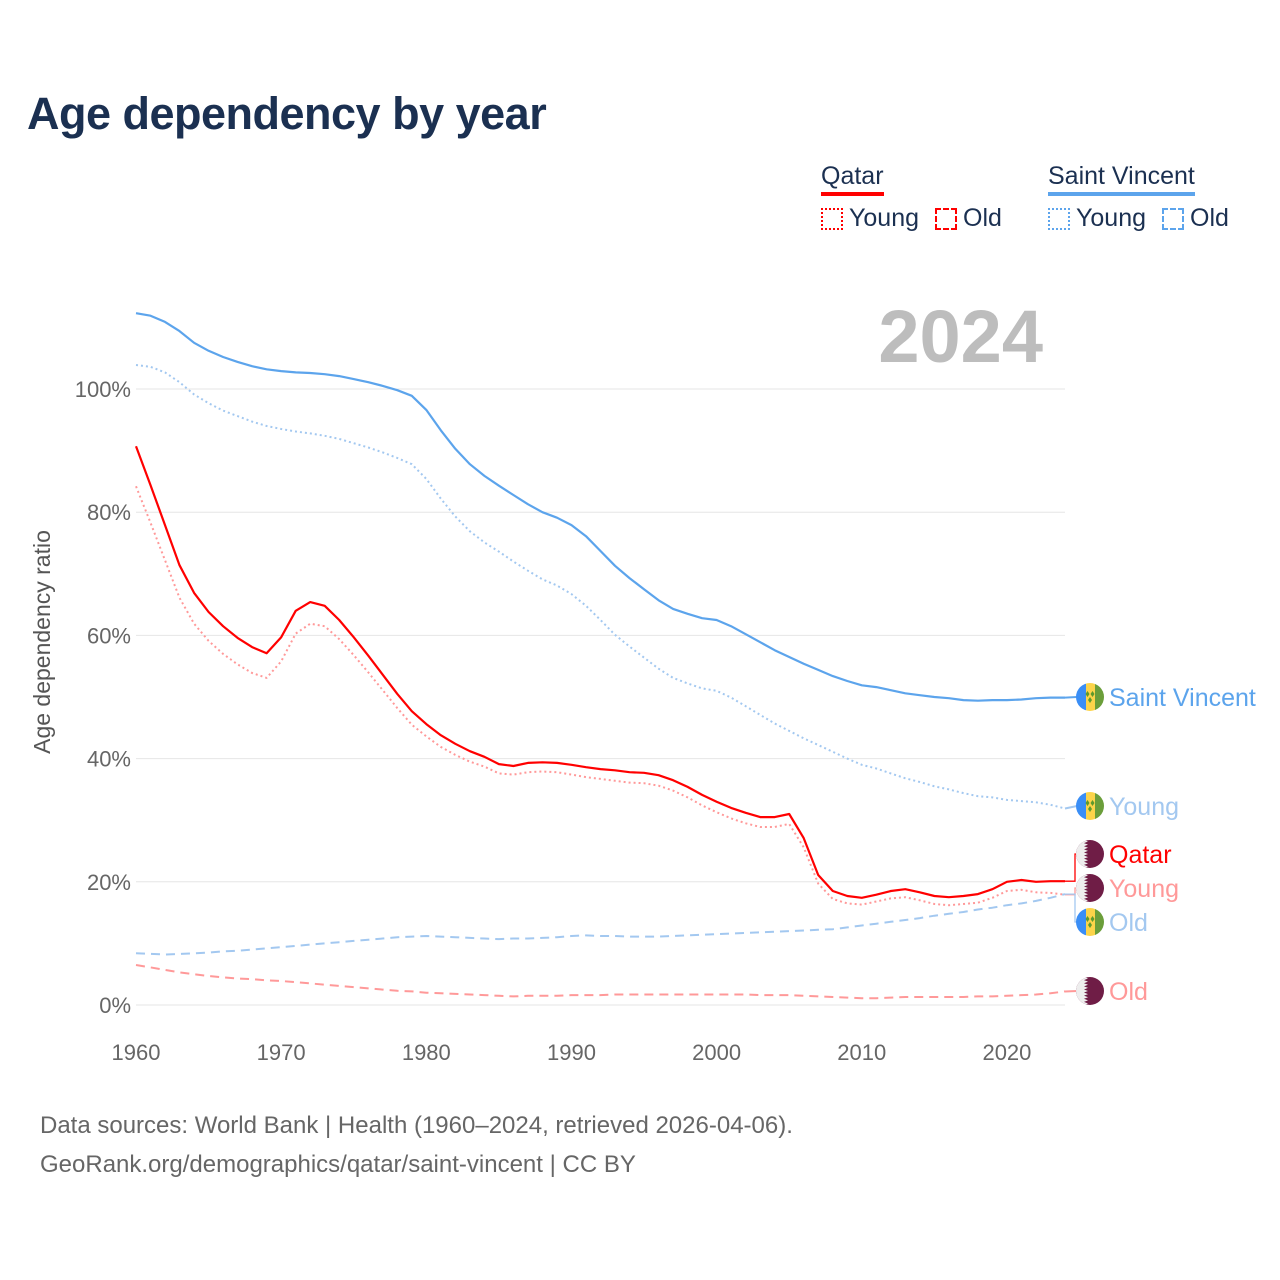 This screenshot has width=1280, height=1280. I want to click on x-tick-label: 2000, so click(716, 1052).